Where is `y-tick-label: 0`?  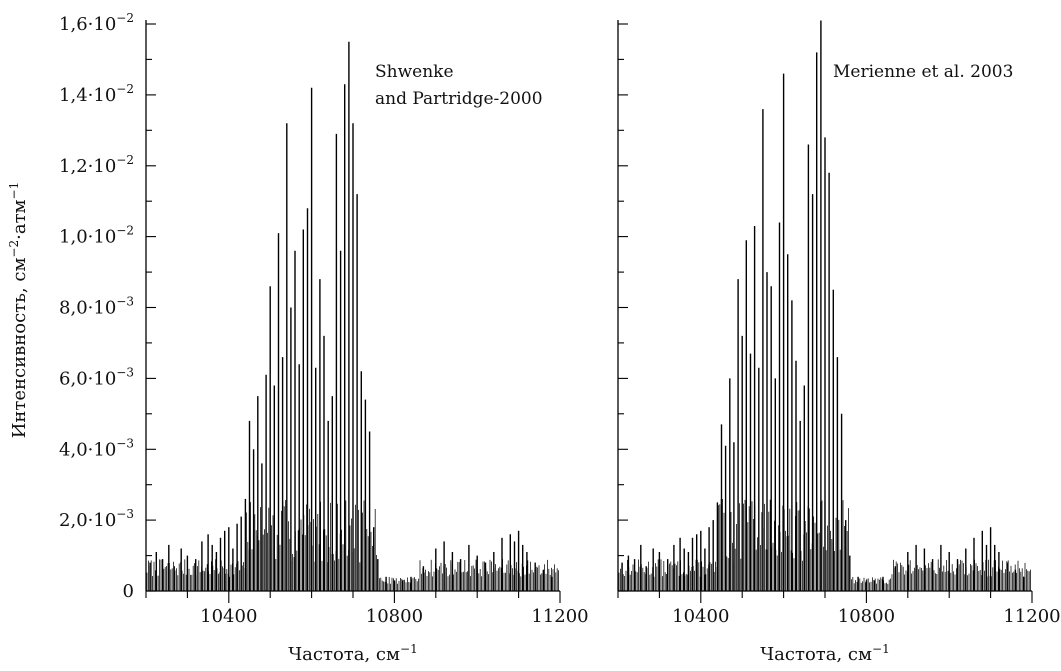 y-tick-label: 0 is located at coordinates (128, 591).